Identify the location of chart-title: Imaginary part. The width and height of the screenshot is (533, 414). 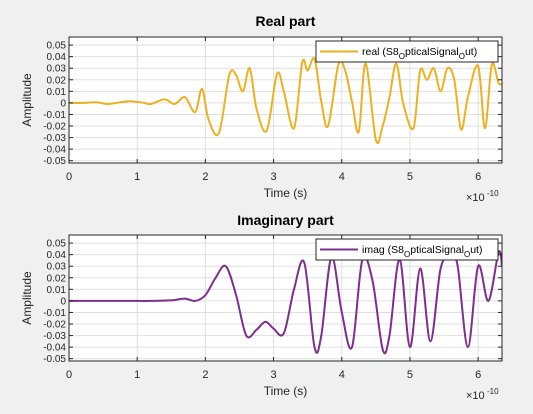
(285, 220).